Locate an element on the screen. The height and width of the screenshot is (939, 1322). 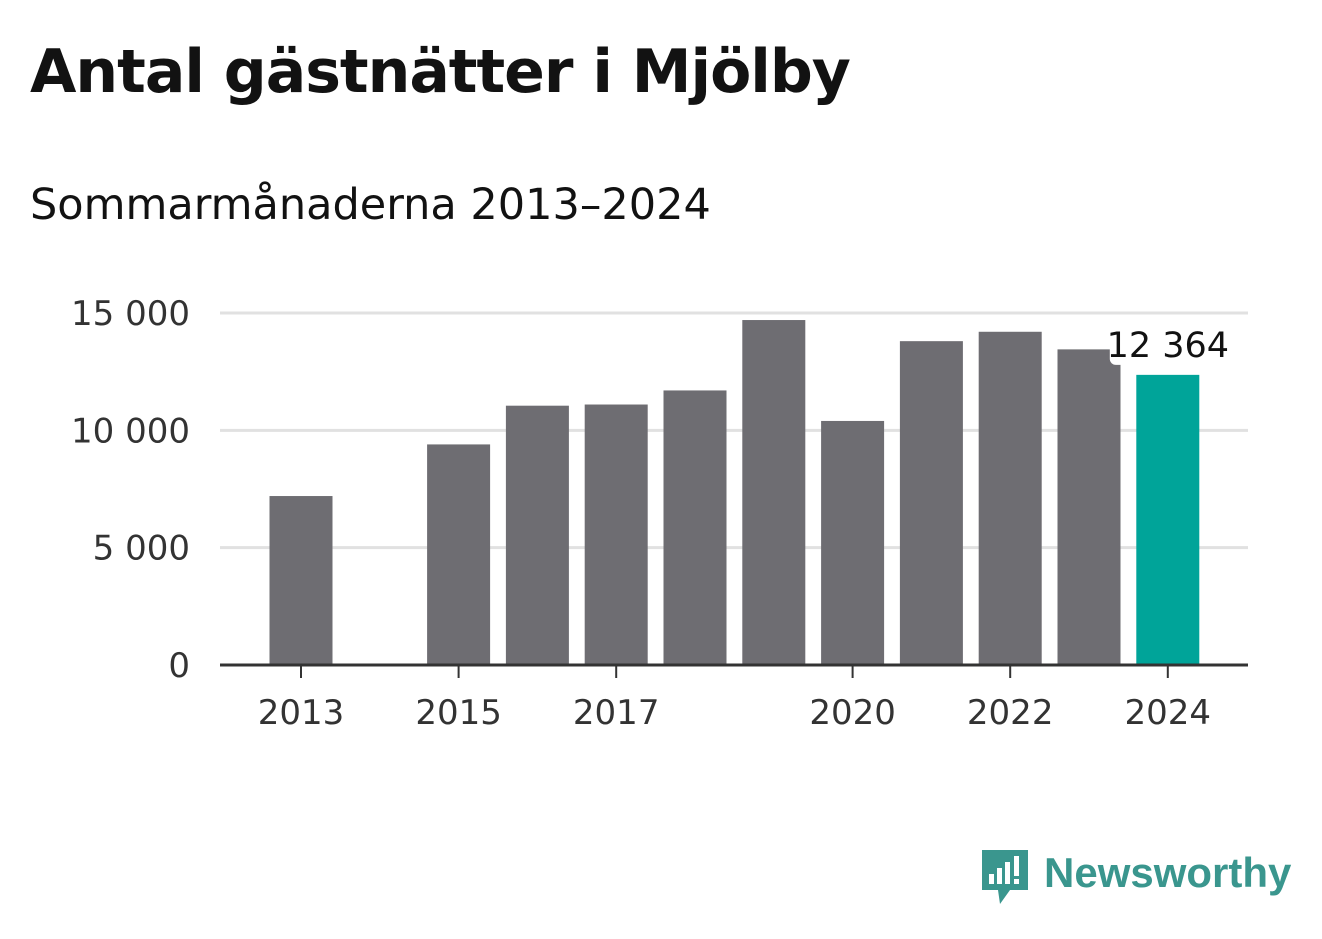
brand-name: Newsworthy is located at coordinates (1168, 872).